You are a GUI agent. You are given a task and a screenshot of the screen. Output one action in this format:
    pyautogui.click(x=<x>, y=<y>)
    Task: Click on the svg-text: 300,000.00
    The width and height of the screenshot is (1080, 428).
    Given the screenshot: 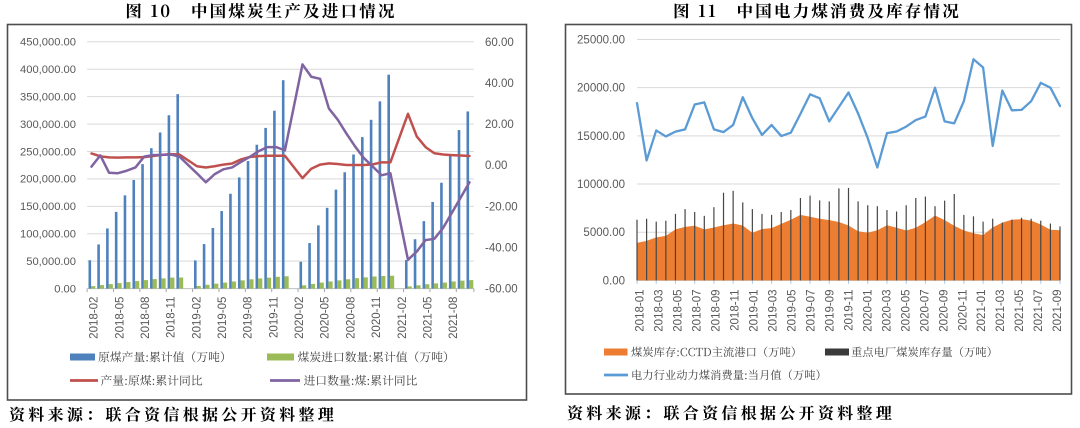 What is the action you would take?
    pyautogui.click(x=48, y=125)
    